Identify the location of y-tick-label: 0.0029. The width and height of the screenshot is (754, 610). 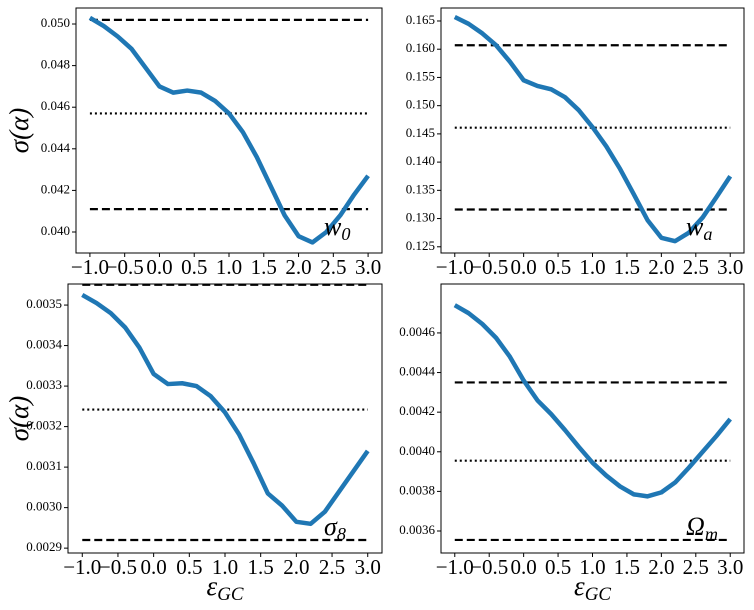
(44, 546).